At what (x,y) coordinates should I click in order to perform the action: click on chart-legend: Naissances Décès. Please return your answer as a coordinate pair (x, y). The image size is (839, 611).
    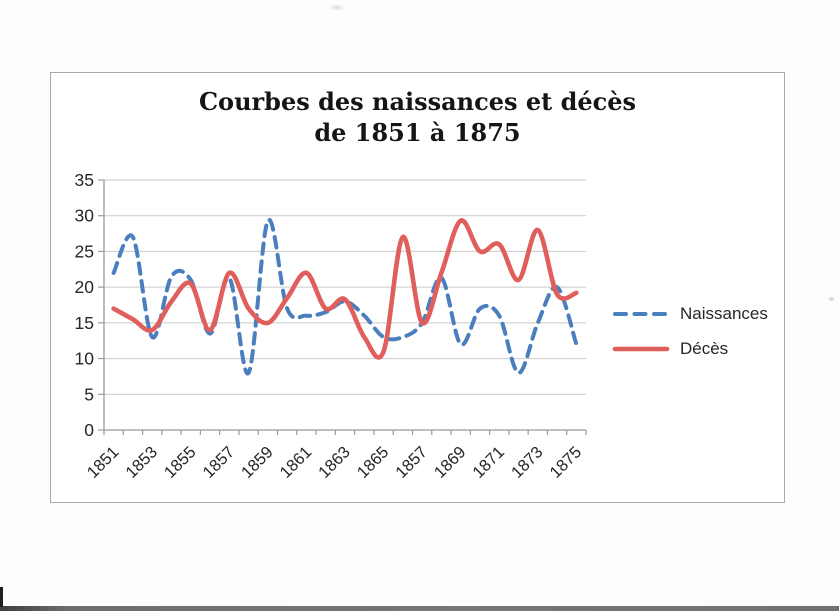
    Looking at the image, I should click on (690, 331).